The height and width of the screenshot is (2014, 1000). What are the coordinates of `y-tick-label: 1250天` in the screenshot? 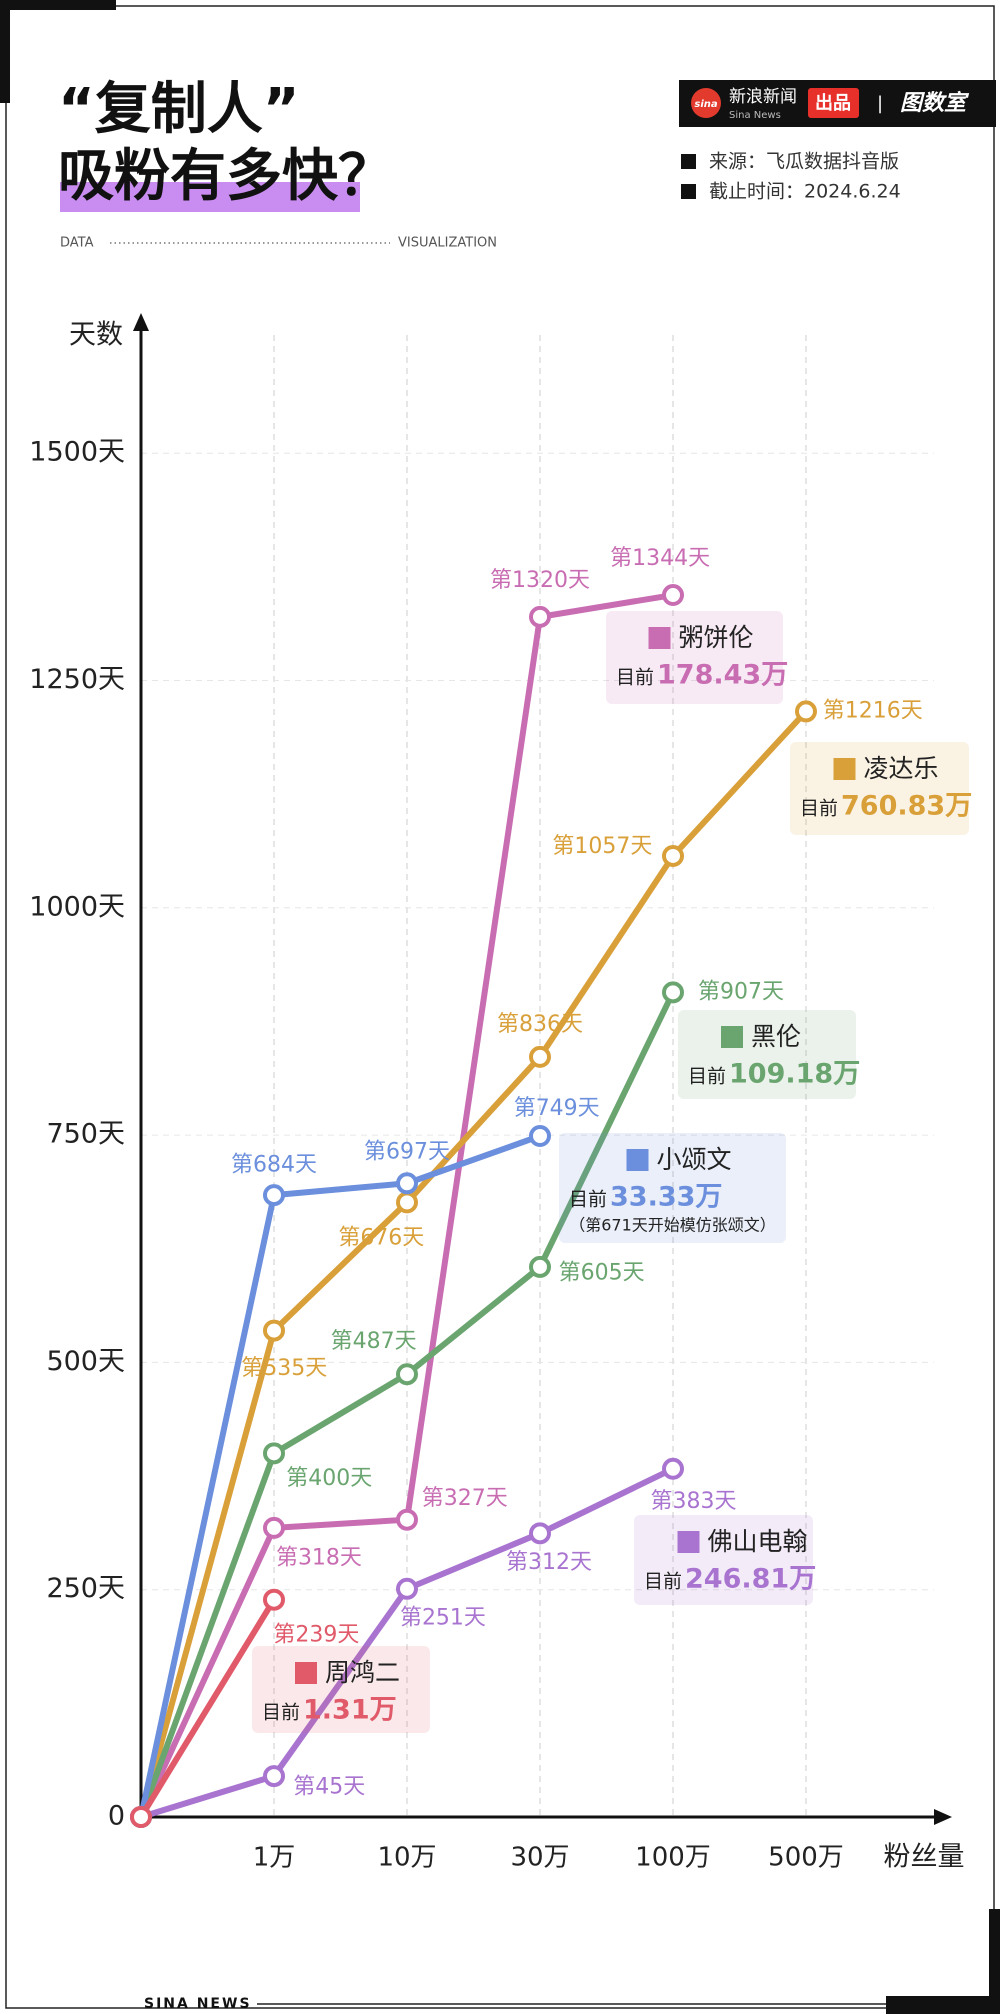 It's located at (77, 679).